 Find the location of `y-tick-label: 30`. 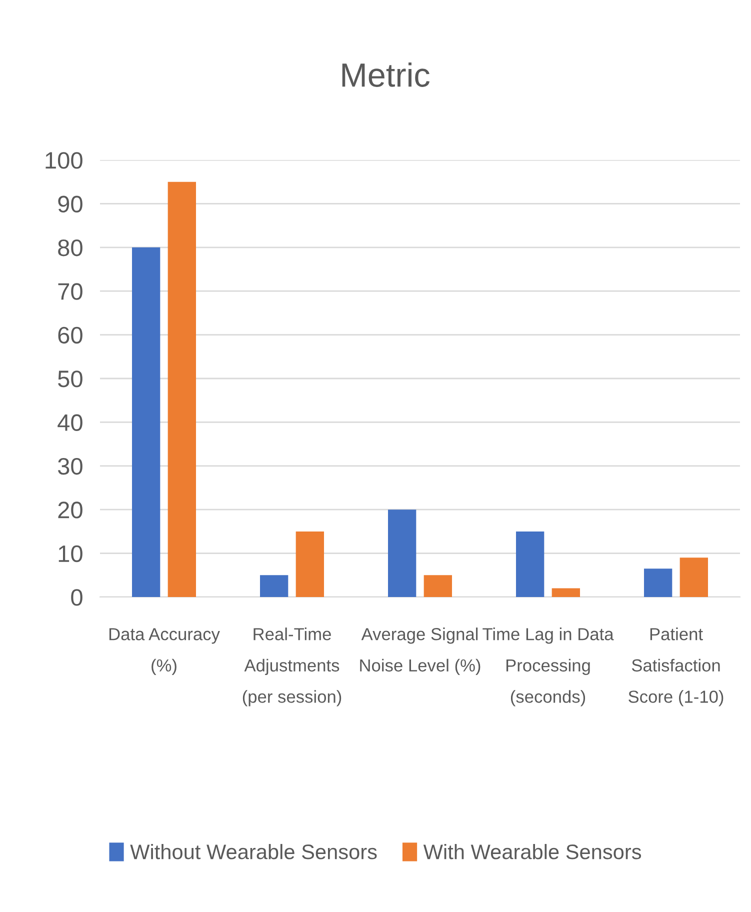

y-tick-label: 30 is located at coordinates (70, 466).